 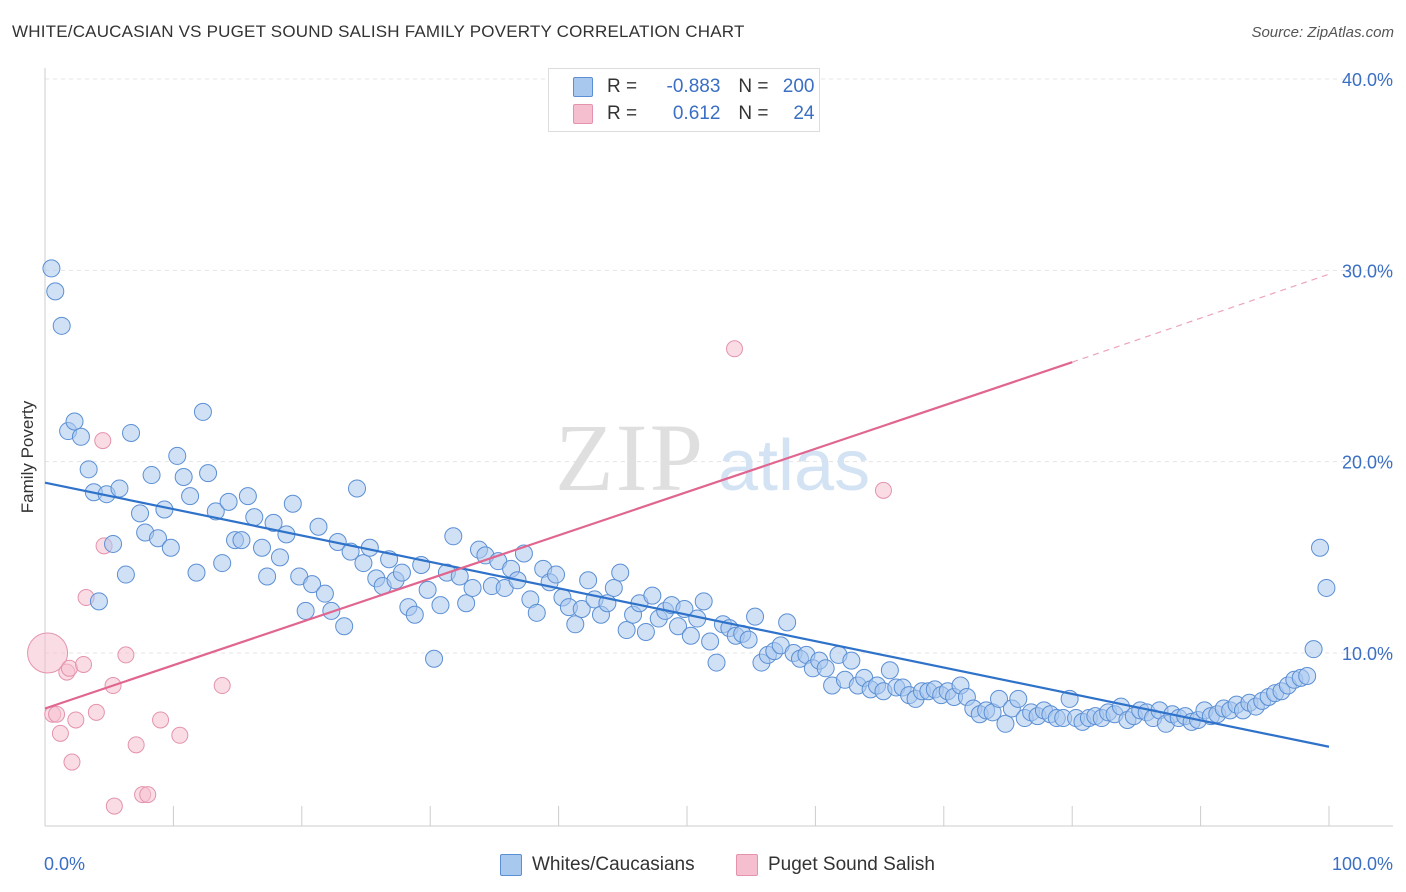 What do you see at coordinates (613, 864) in the screenshot?
I see `bottom-label-blue: Whites/Caucasians` at bounding box center [613, 864].